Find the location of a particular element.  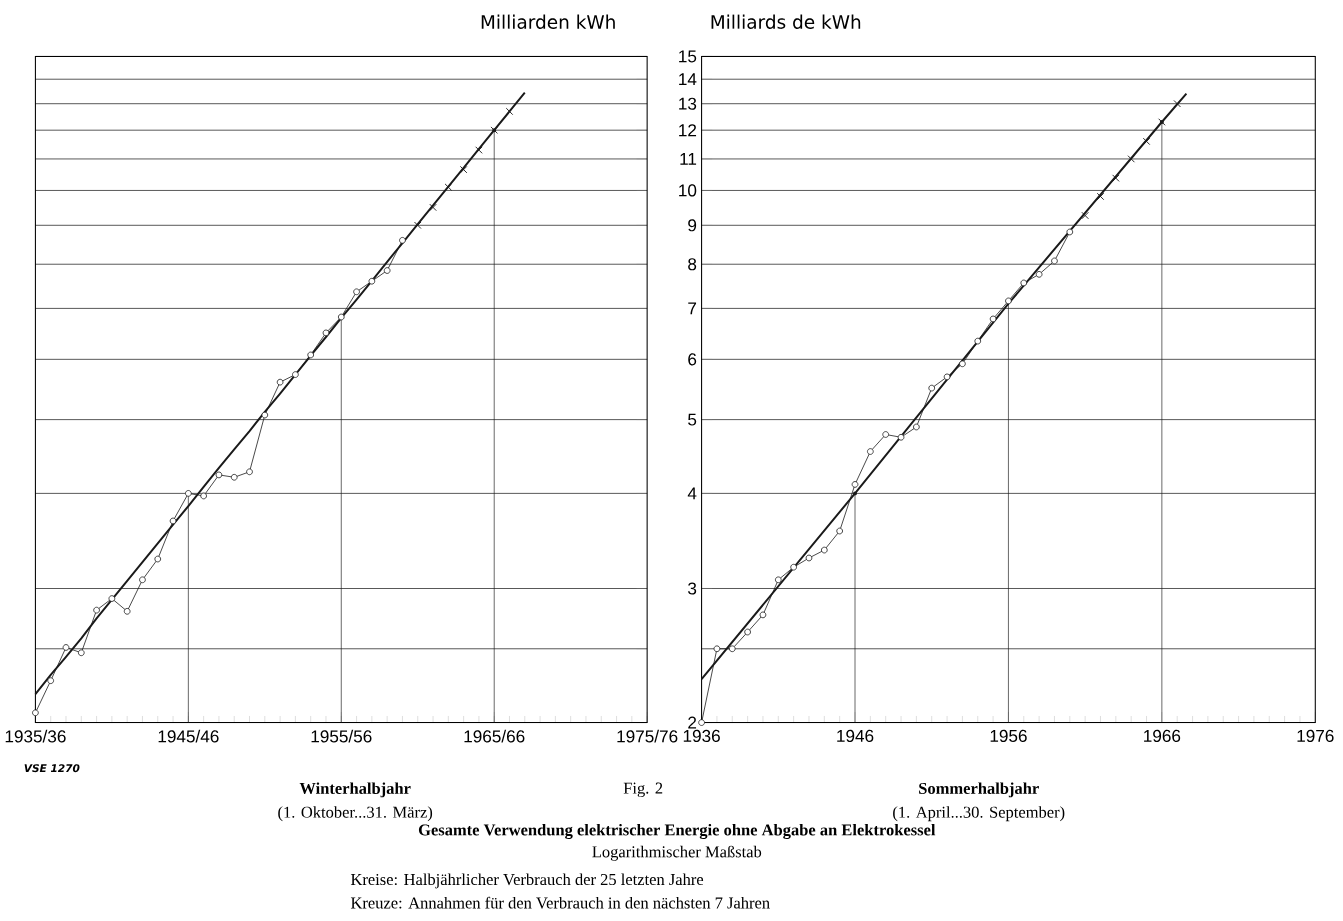

y-tick-label: 12 is located at coordinates (688, 130).